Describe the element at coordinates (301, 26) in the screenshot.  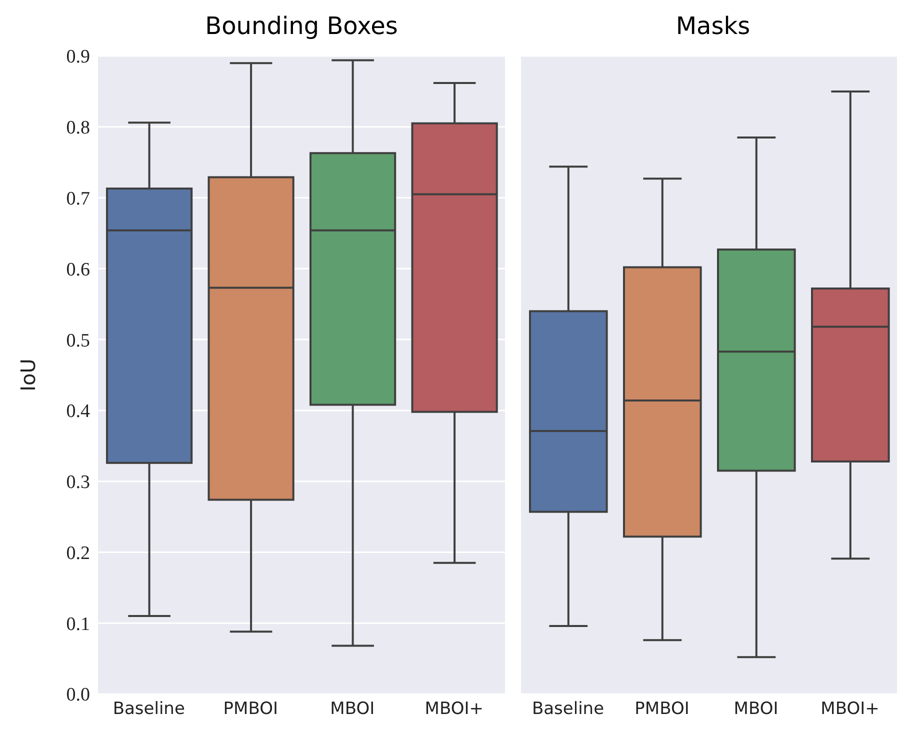
I see `chart-title: Bounding Boxes` at that location.